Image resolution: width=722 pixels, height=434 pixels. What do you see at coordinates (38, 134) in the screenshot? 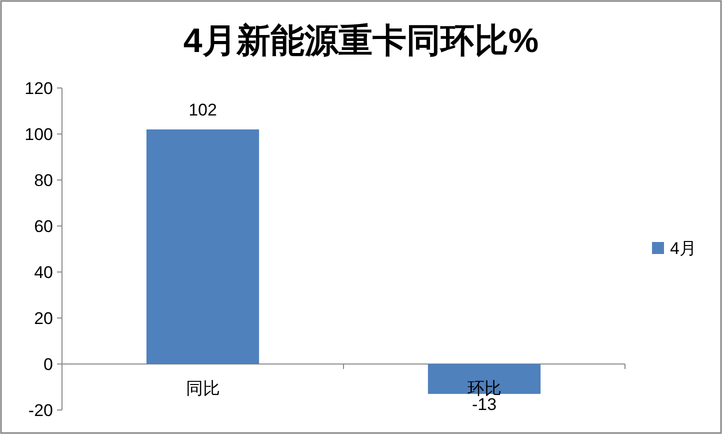
I see `y-tick-label: 100` at bounding box center [38, 134].